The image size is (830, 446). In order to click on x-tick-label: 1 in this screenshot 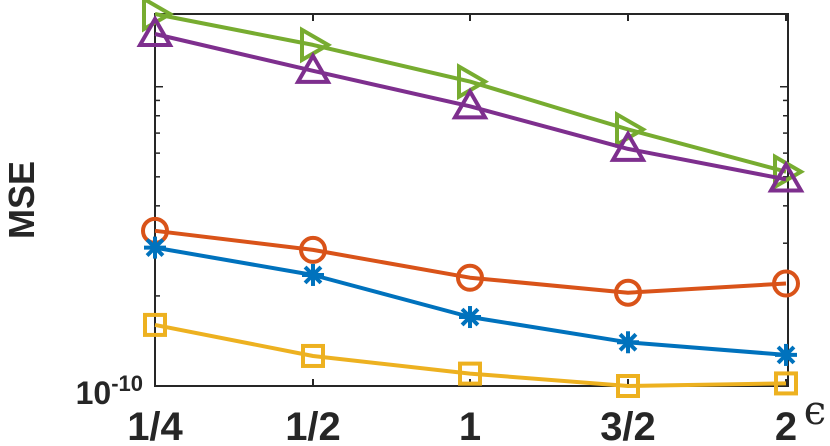, I will do `click(470, 425)`.